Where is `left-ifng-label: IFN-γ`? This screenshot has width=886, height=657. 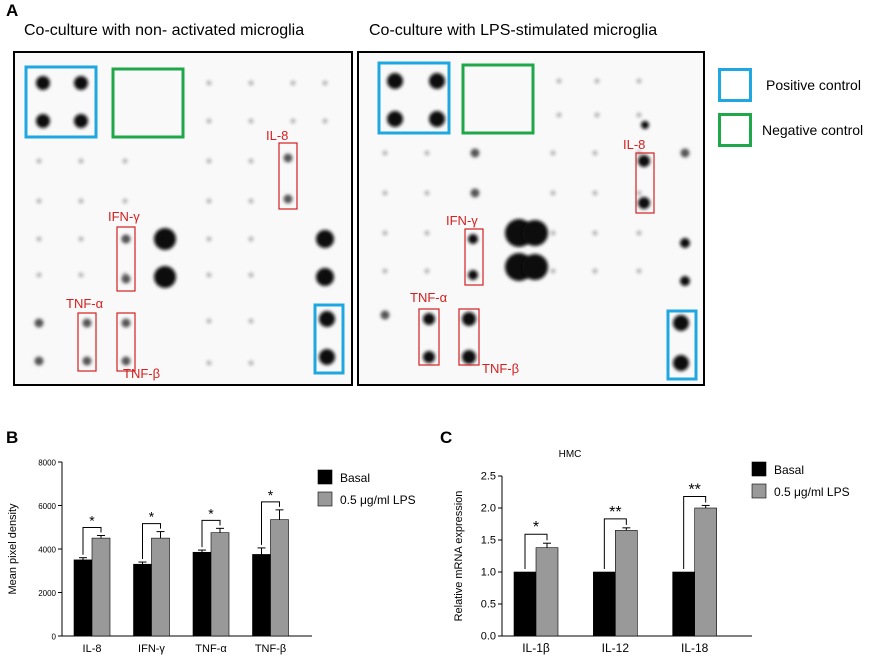
left-ifng-label: IFN-γ is located at coordinates (124, 216).